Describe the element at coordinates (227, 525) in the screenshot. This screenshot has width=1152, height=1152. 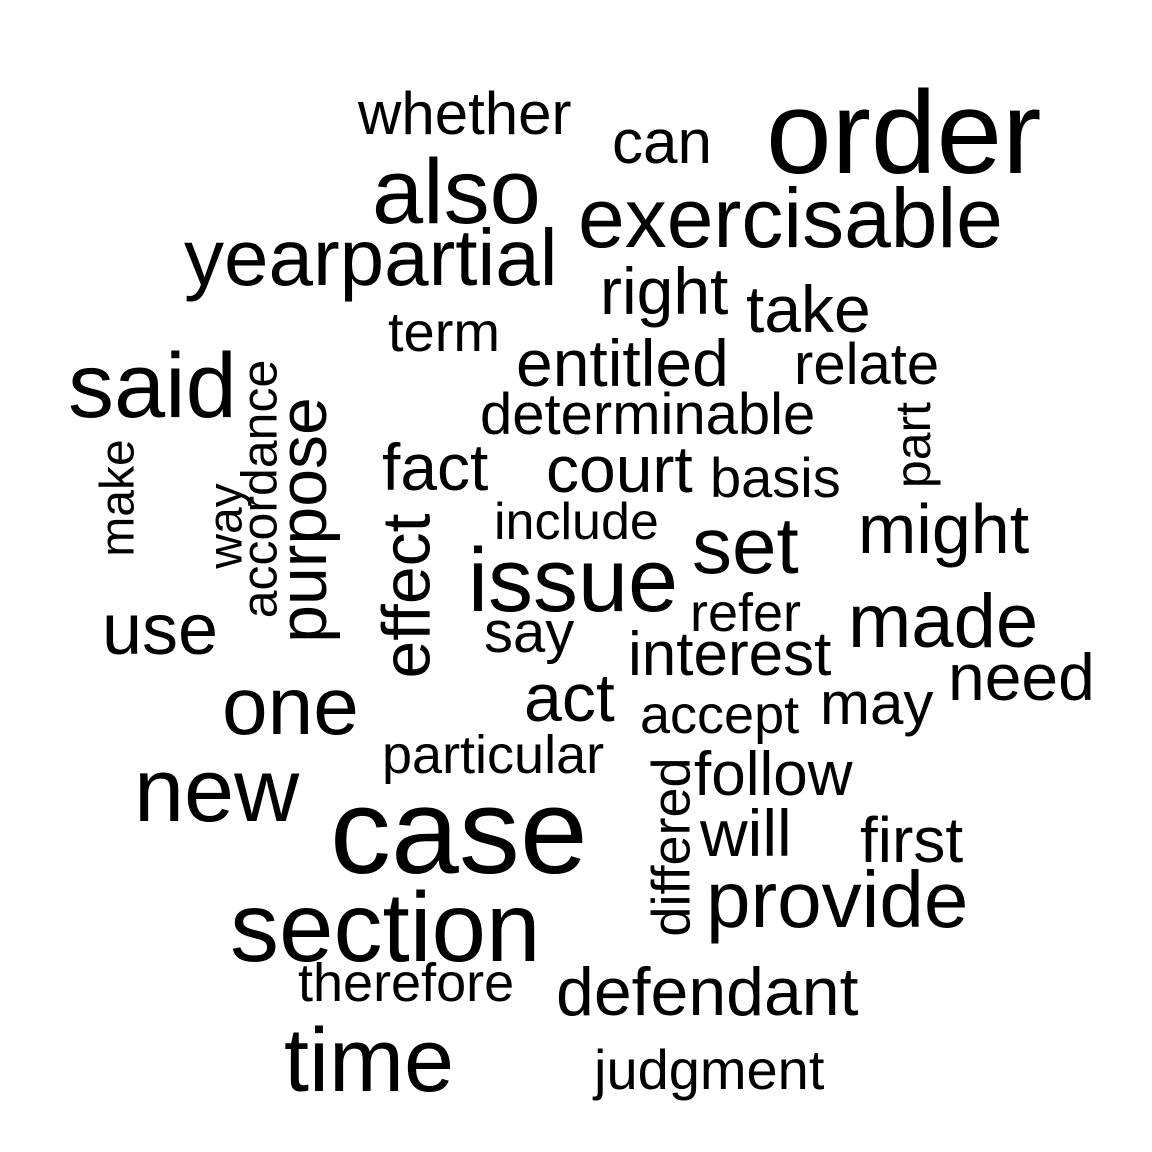
I see `word-way: way` at that location.